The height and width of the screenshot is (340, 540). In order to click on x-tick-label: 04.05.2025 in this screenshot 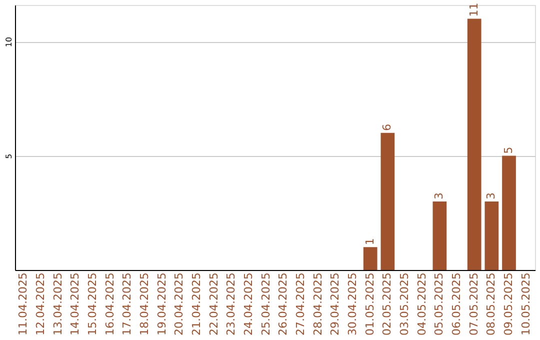, I will do `click(421, 304)`.